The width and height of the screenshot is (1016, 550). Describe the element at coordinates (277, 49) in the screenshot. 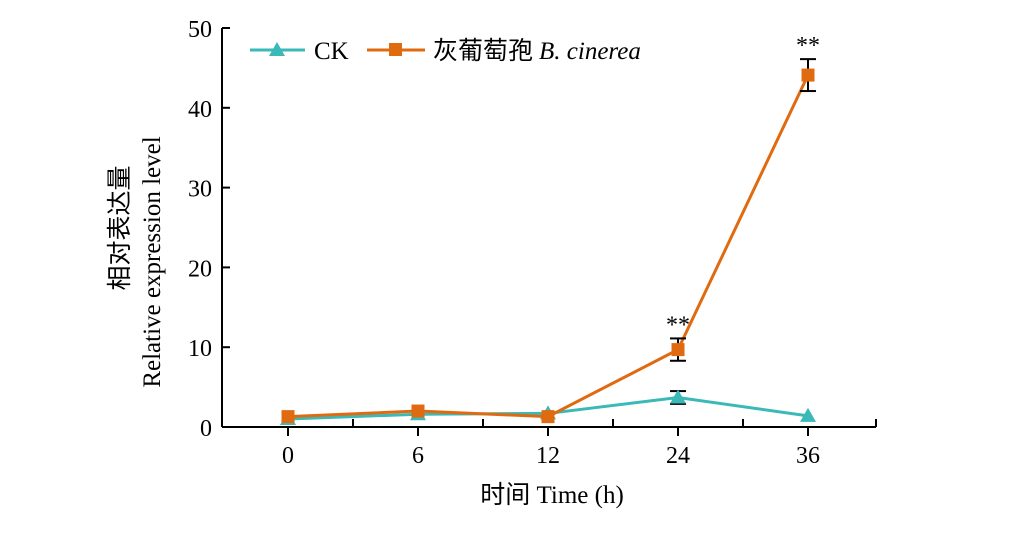

I see `legend-ck-marker` at that location.